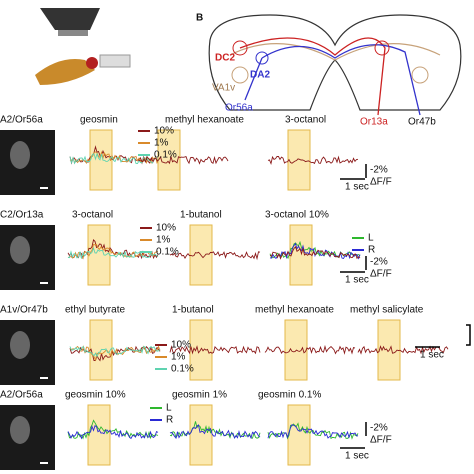 Image resolution: width=474 pixels, height=474 pixels. I want to click on stimulus-label: geosmin, so click(99, 120).